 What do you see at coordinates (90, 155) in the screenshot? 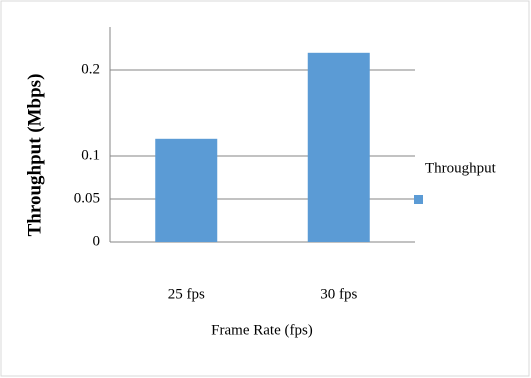
I see `y-tick-label: 0.1` at bounding box center [90, 155].